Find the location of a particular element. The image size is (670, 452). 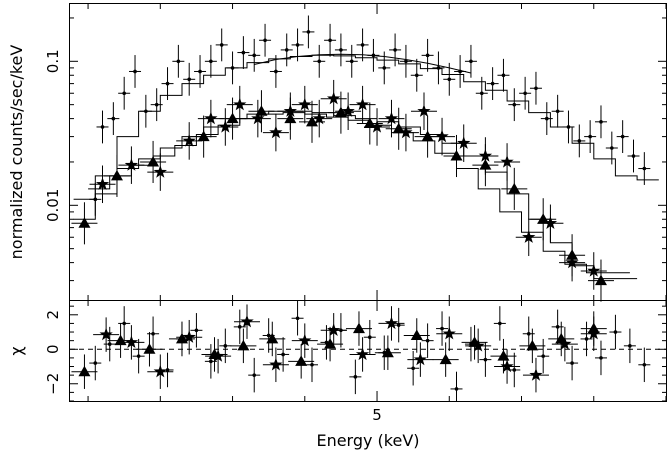

y-tick-label: 0.1 is located at coordinates (53, 61).